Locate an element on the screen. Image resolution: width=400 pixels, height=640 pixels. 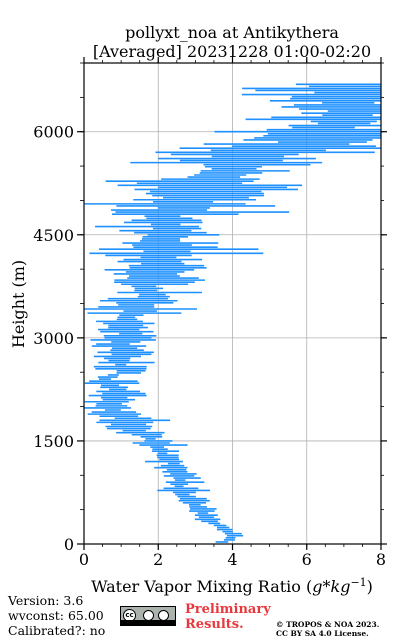
chart-title-line1: pollyxt_noa at Antikythera is located at coordinates (232, 32).